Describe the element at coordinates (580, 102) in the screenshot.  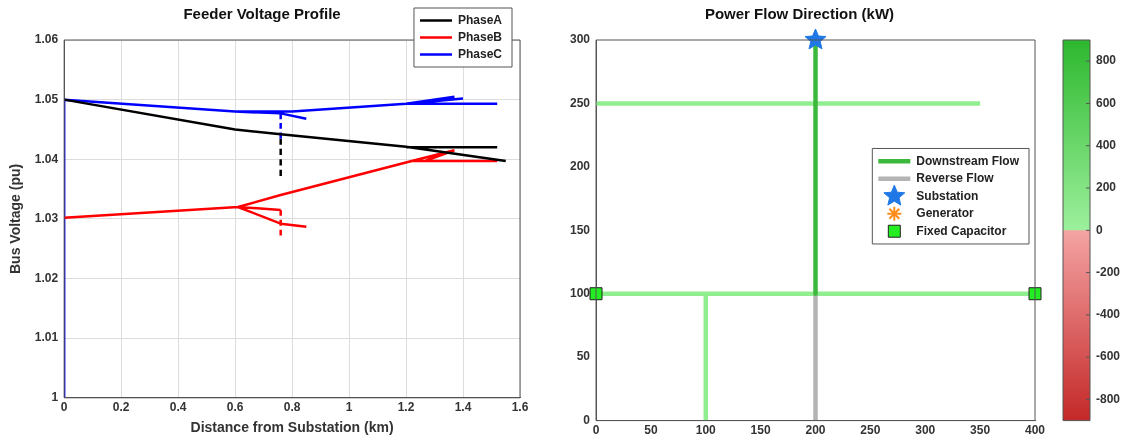
I see `y-tick-label: 250` at that location.